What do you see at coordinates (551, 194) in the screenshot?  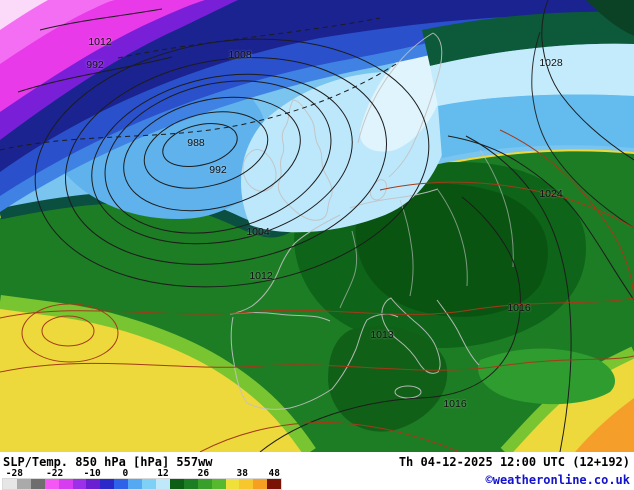 I see `pressure-label: 1024` at bounding box center [551, 194].